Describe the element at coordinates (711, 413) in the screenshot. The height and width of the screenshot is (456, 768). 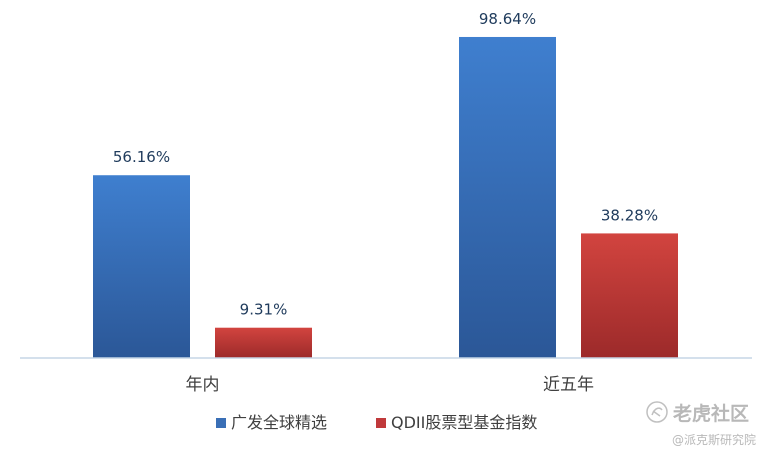
I see `watermark-brand: 老虎社区` at that location.